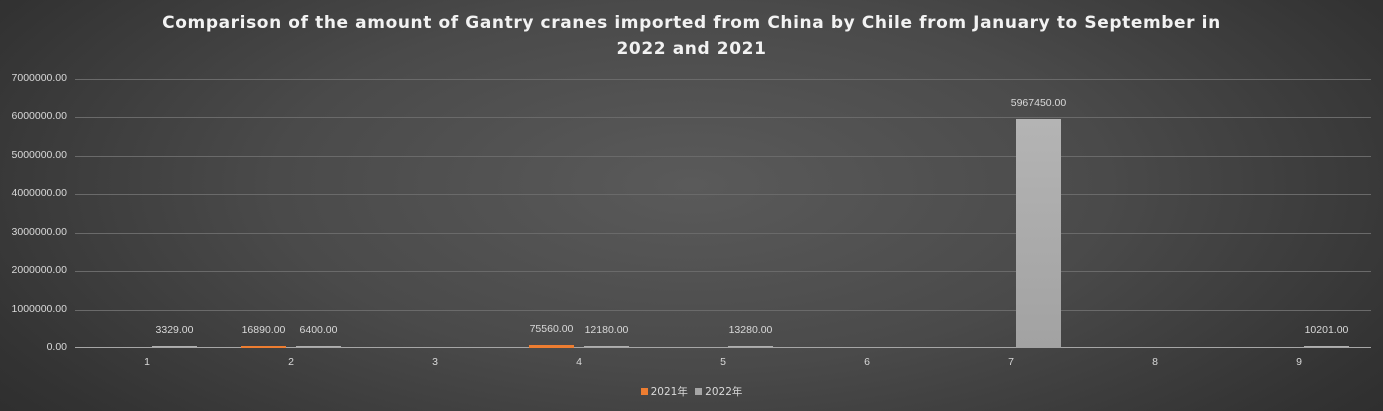 The width and height of the screenshot is (1383, 411). What do you see at coordinates (644, 391) in the screenshot?
I see `legend-swatch-2021` at bounding box center [644, 391].